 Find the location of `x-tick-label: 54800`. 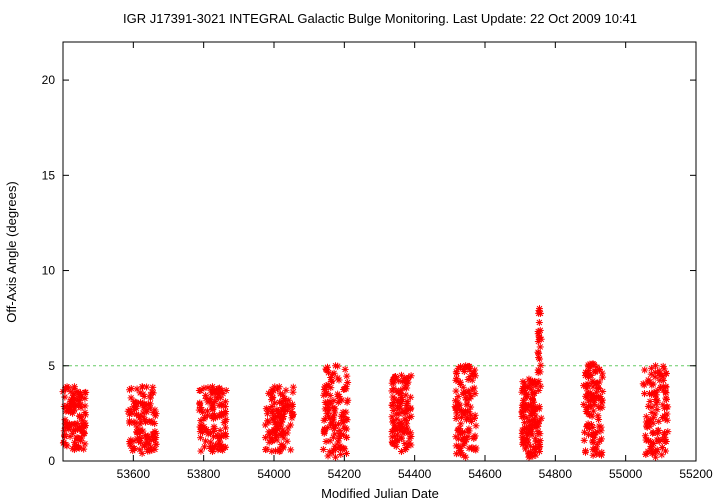

x-tick-label: 54800 is located at coordinates (556, 474).